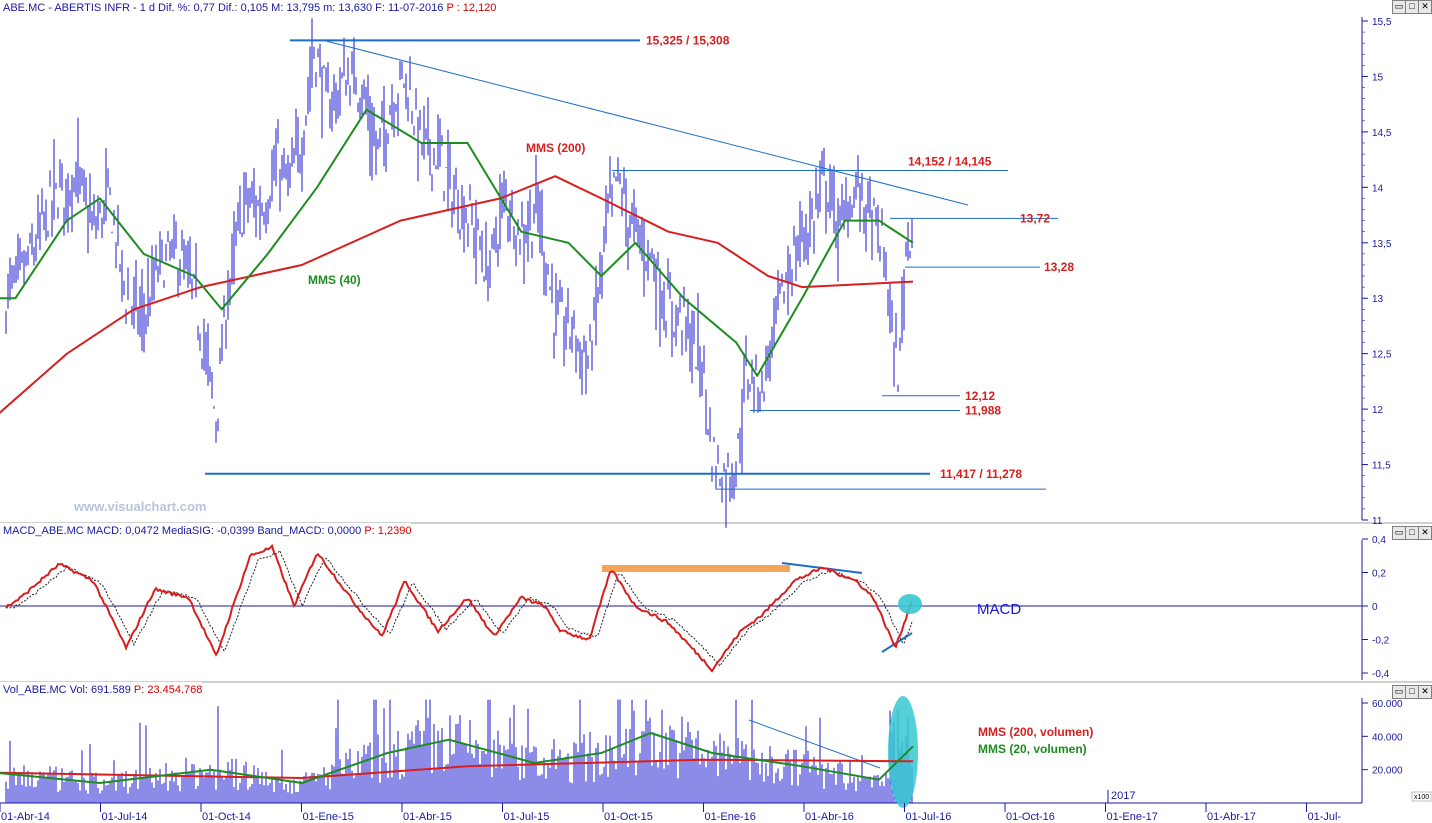  Describe the element at coordinates (1377, 272) in the screenshot. I see `price-y-axis-ticks: 15,5 15 14,5 14 13,5 13 12,5 12 11,5 11` at that location.